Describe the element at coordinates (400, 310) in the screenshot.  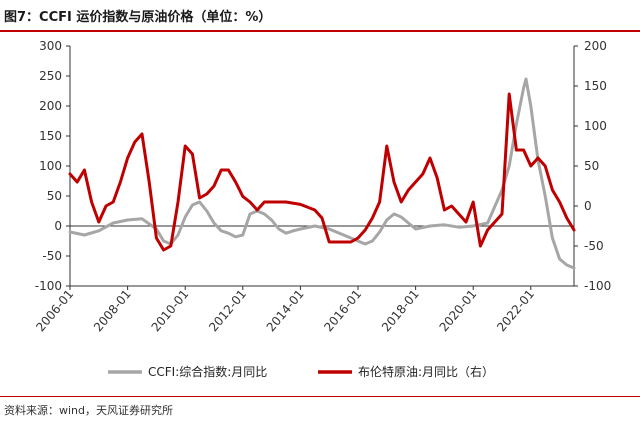
I see `x-tick-label: 2018-01` at that location.